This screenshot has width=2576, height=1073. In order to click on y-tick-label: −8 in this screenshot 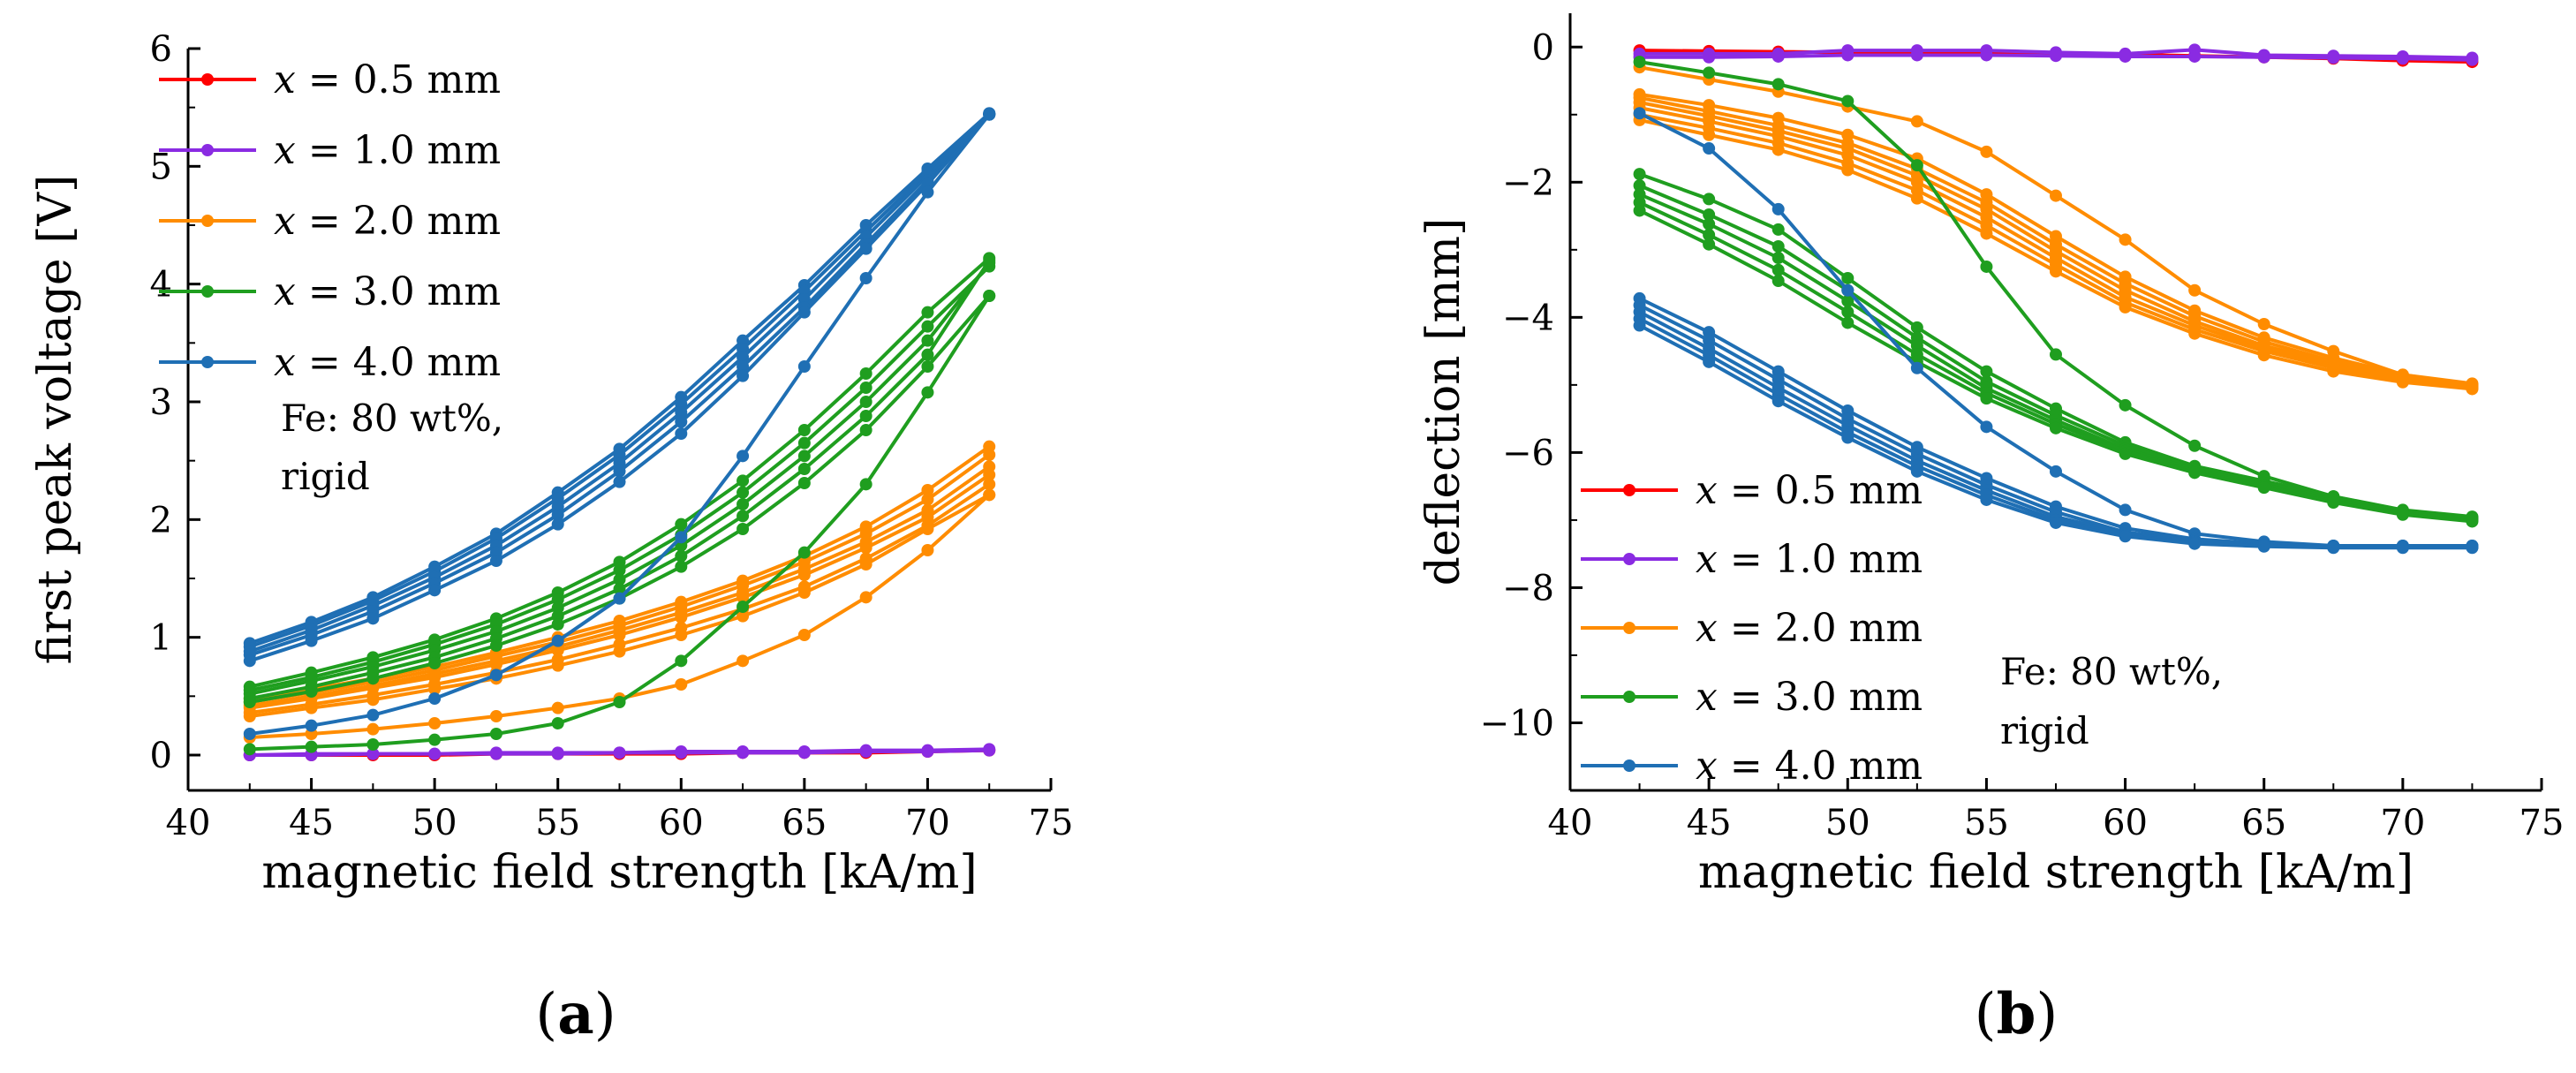, I will do `click(1528, 588)`.